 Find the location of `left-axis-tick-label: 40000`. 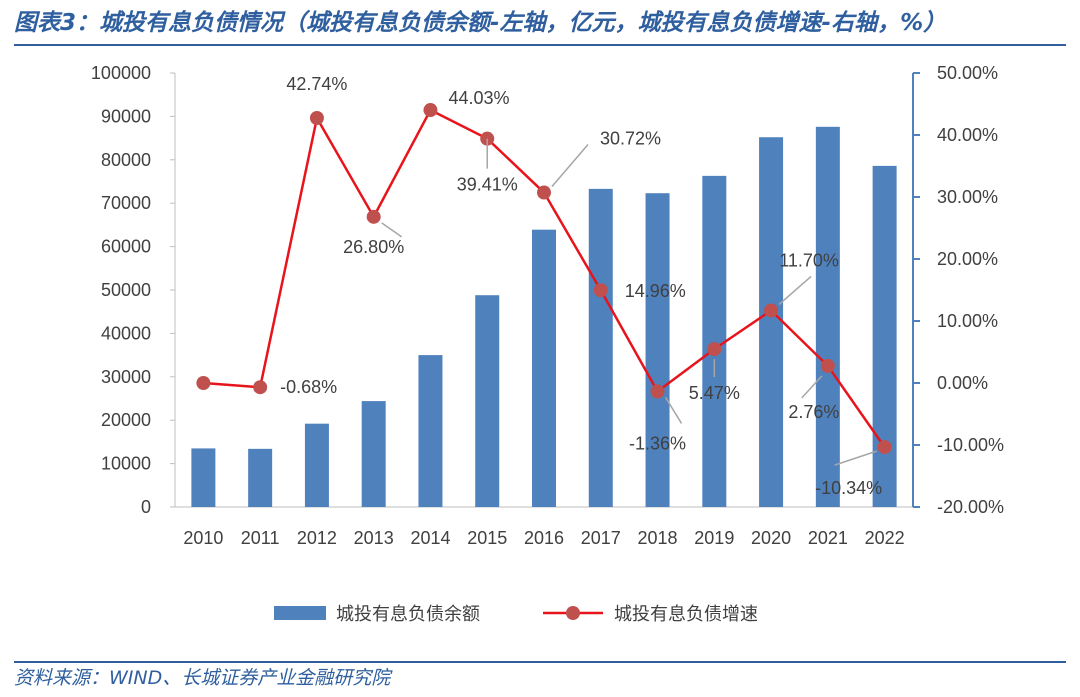

left-axis-tick-label: 40000 is located at coordinates (126, 333).